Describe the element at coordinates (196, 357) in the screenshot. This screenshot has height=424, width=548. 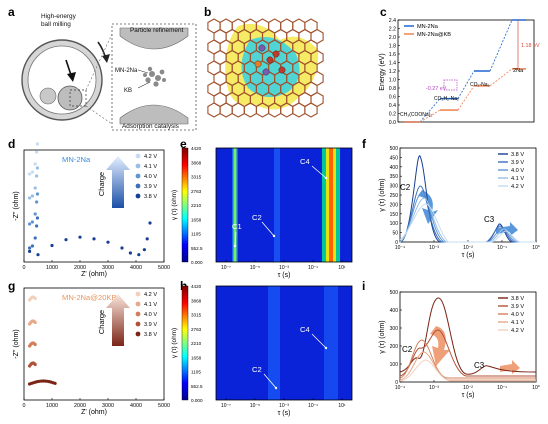
I see `colorbar-tick-label: 1658` at that location.